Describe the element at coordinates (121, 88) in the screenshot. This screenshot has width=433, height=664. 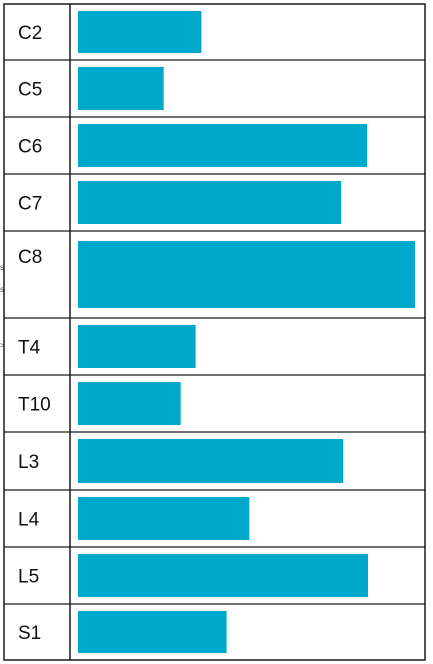
I see `bar-c5` at that location.